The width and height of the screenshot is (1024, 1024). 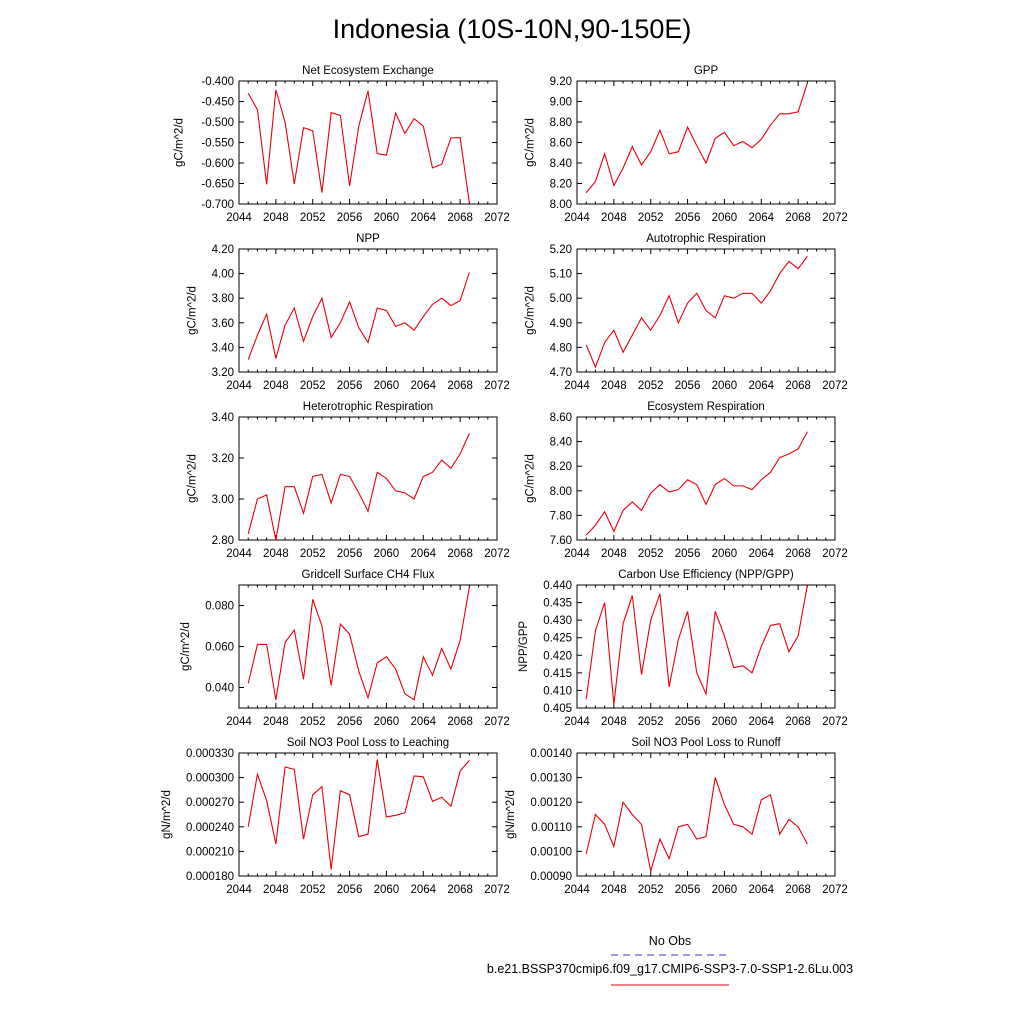 I want to click on y-tick-label: 0.060, so click(x=219, y=648).